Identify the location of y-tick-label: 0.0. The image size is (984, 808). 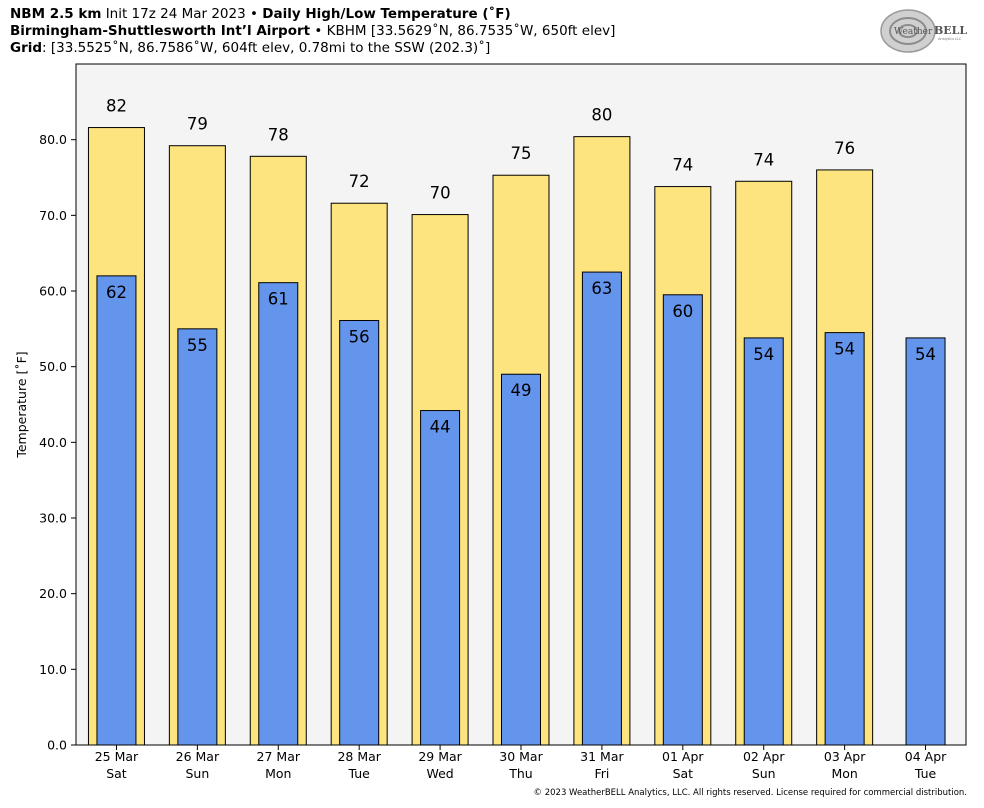
(57, 745).